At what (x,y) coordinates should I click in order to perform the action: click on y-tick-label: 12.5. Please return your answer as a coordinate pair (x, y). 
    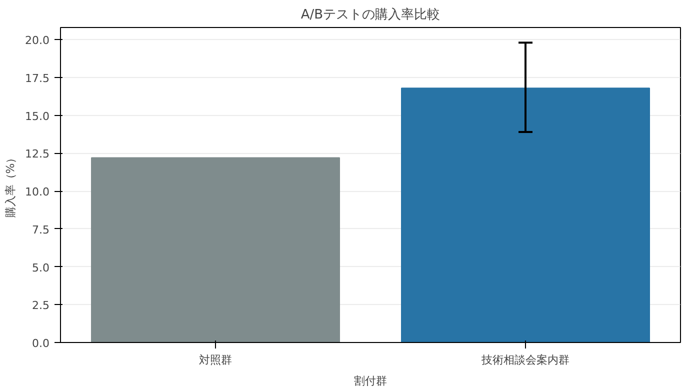
    Looking at the image, I should click on (37, 154).